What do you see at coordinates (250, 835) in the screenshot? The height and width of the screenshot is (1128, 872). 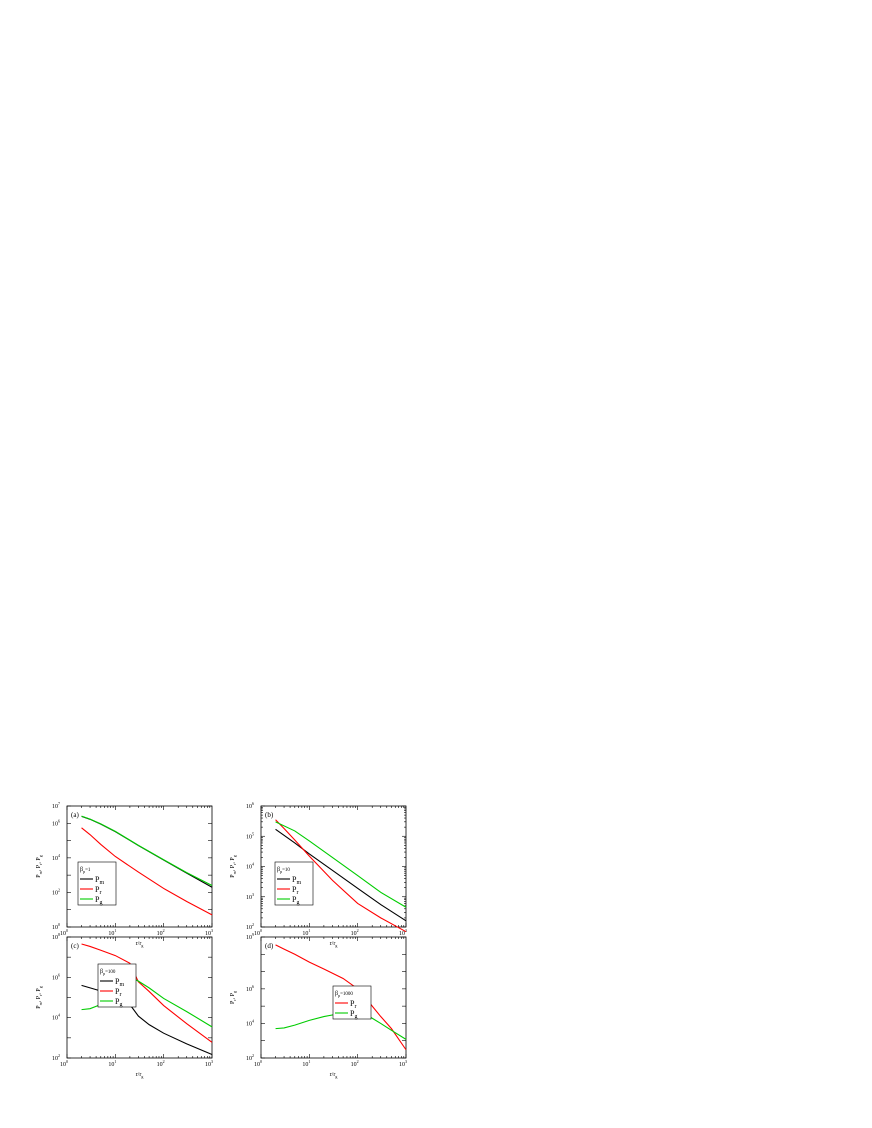 I see `y-tick-label: 10⁵` at bounding box center [250, 835].